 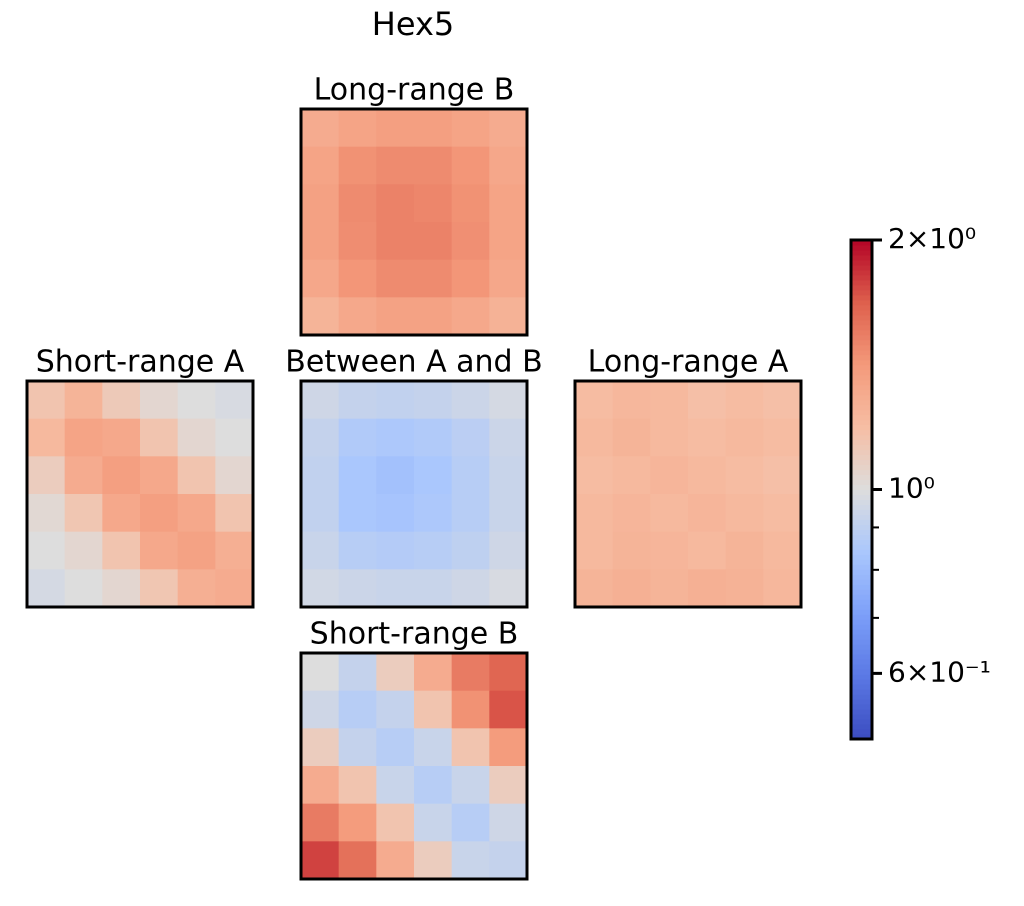 I want to click on chart-title: Hex5, so click(x=413, y=24).